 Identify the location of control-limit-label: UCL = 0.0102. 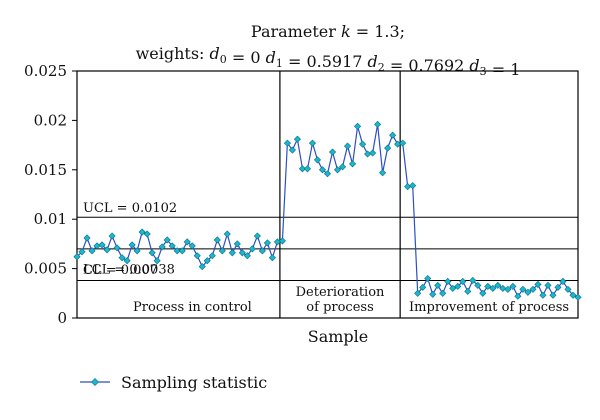
(130, 208).